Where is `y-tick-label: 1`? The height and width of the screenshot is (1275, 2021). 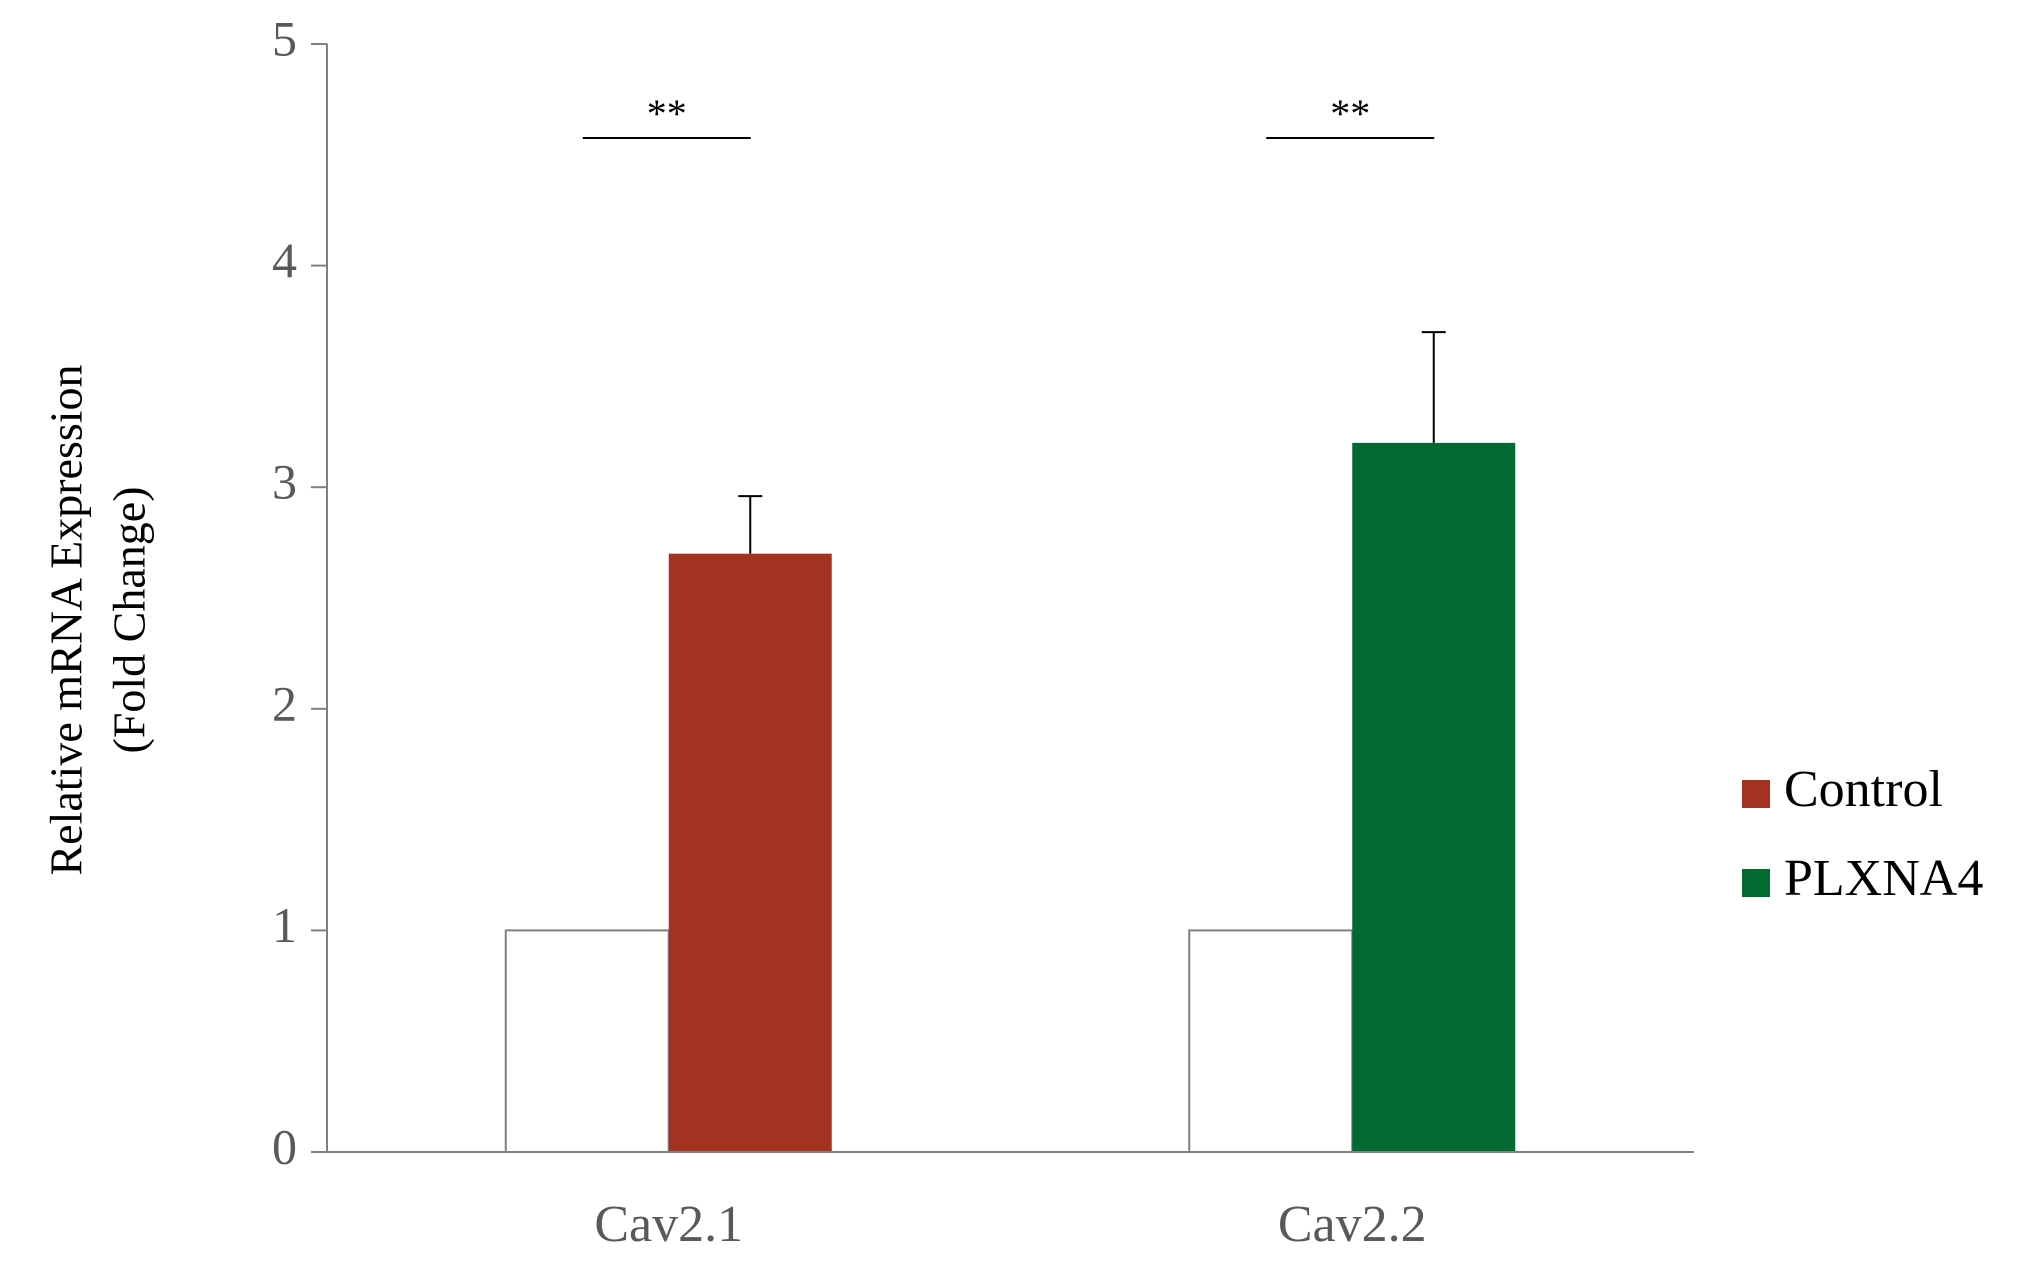
y-tick-label: 1 is located at coordinates (284, 925).